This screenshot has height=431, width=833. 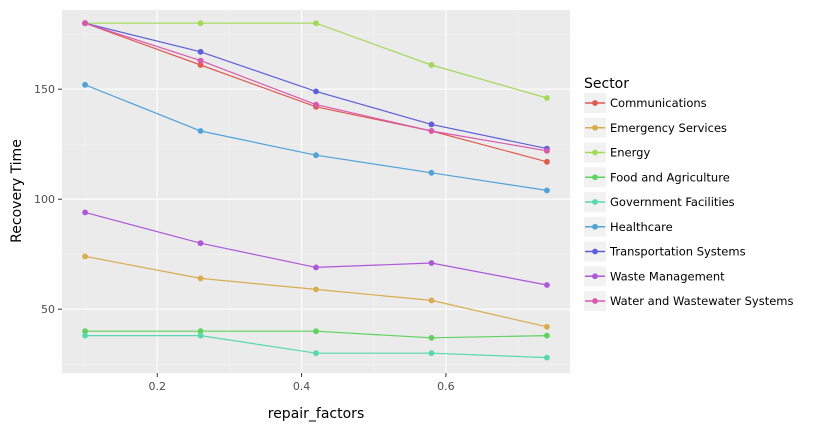 I want to click on legend-item-waste-management: Waste Management, so click(x=654, y=276).